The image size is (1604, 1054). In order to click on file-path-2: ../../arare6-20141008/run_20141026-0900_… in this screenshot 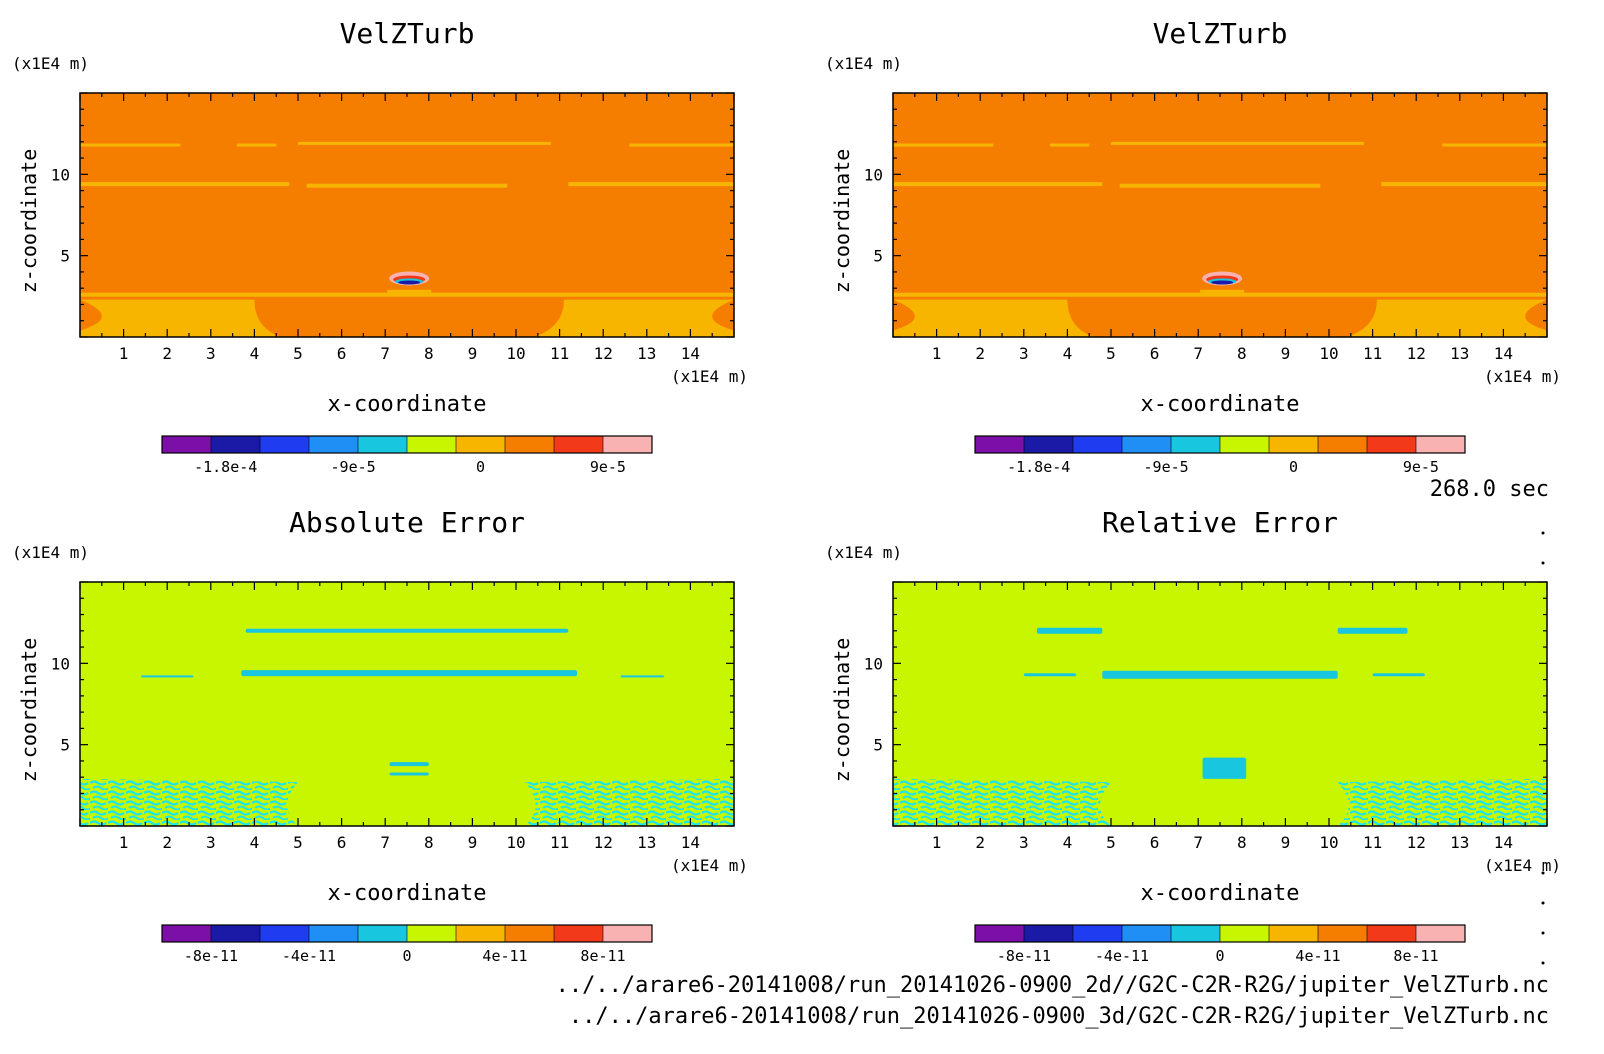, I will do `click(1059, 1016)`.